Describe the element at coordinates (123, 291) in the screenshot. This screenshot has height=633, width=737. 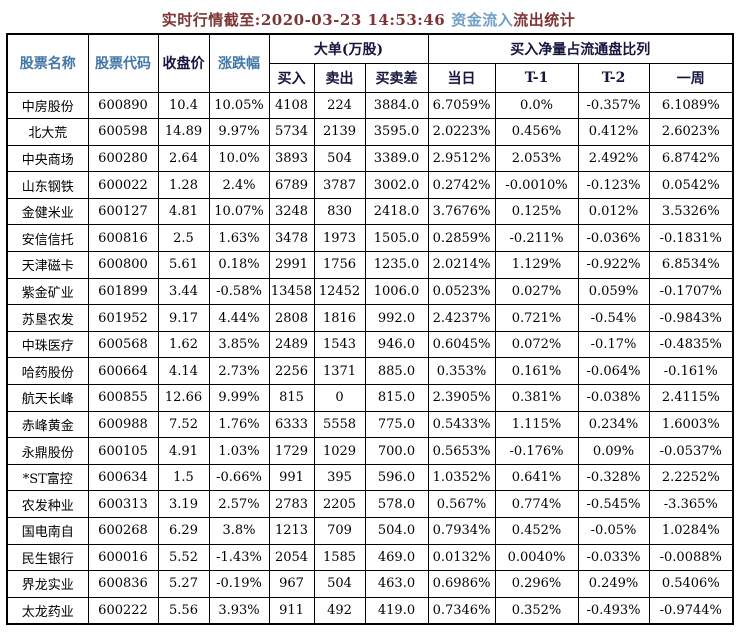
I see `stock-code-cell: 601899` at that location.